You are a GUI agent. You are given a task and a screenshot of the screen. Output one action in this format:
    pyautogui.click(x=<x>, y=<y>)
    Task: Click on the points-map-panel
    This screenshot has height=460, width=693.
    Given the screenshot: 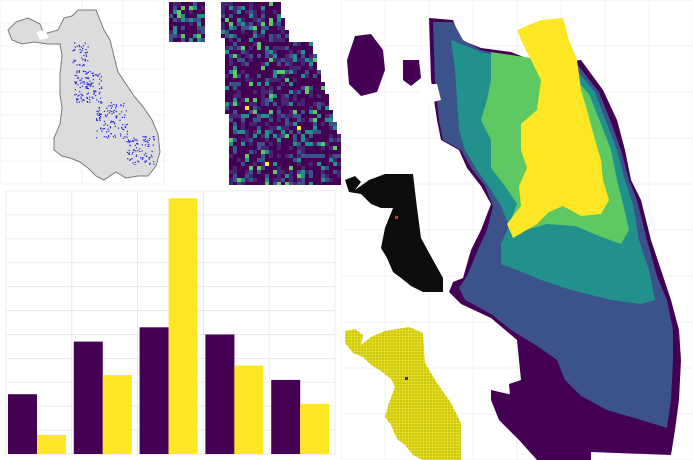 What is the action you would take?
    pyautogui.click(x=83, y=92)
    